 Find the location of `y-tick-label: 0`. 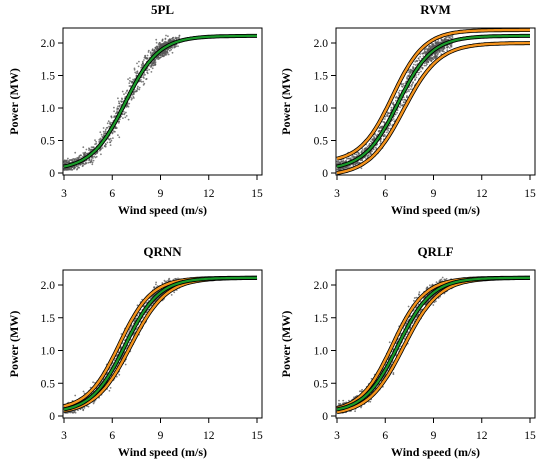

y-tick-label: 0 is located at coordinates (325, 174).